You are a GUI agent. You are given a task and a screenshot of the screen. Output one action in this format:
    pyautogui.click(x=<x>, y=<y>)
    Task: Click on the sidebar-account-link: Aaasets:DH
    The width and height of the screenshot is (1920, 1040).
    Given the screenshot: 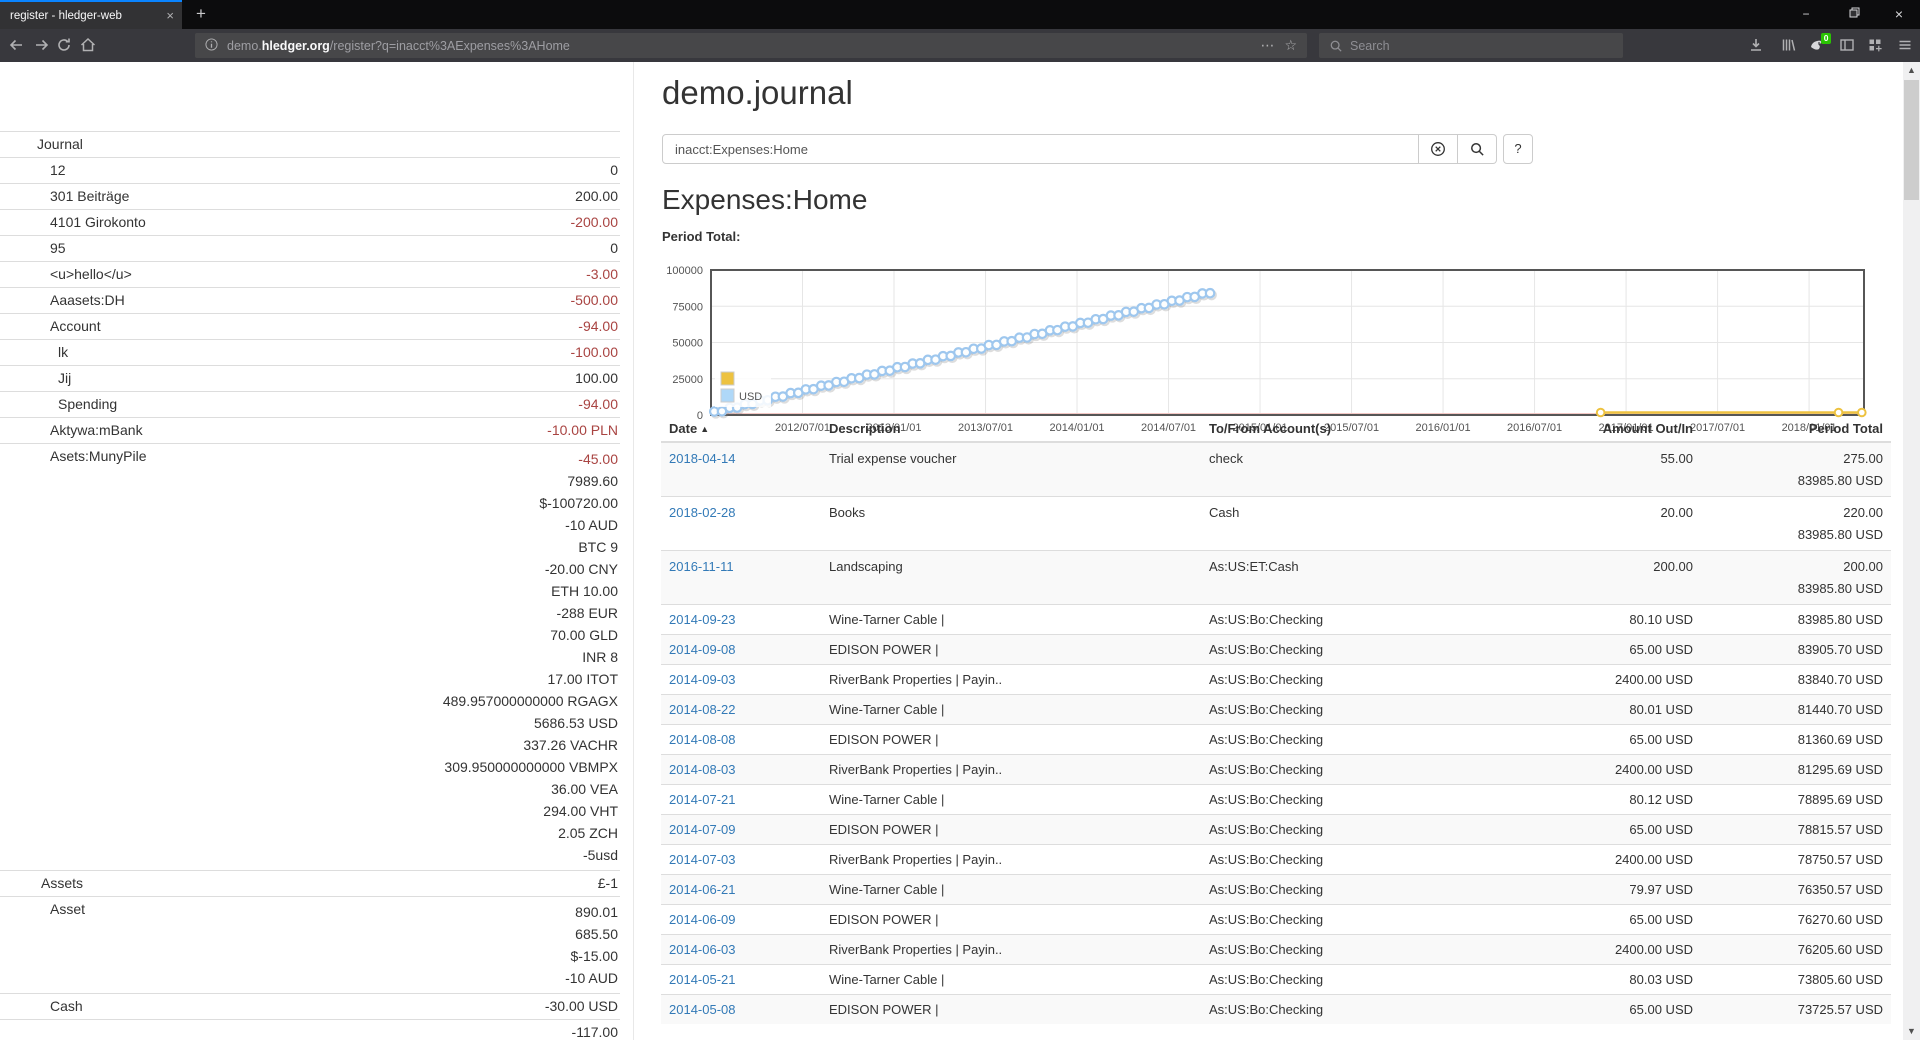 What is the action you would take?
    pyautogui.click(x=87, y=300)
    